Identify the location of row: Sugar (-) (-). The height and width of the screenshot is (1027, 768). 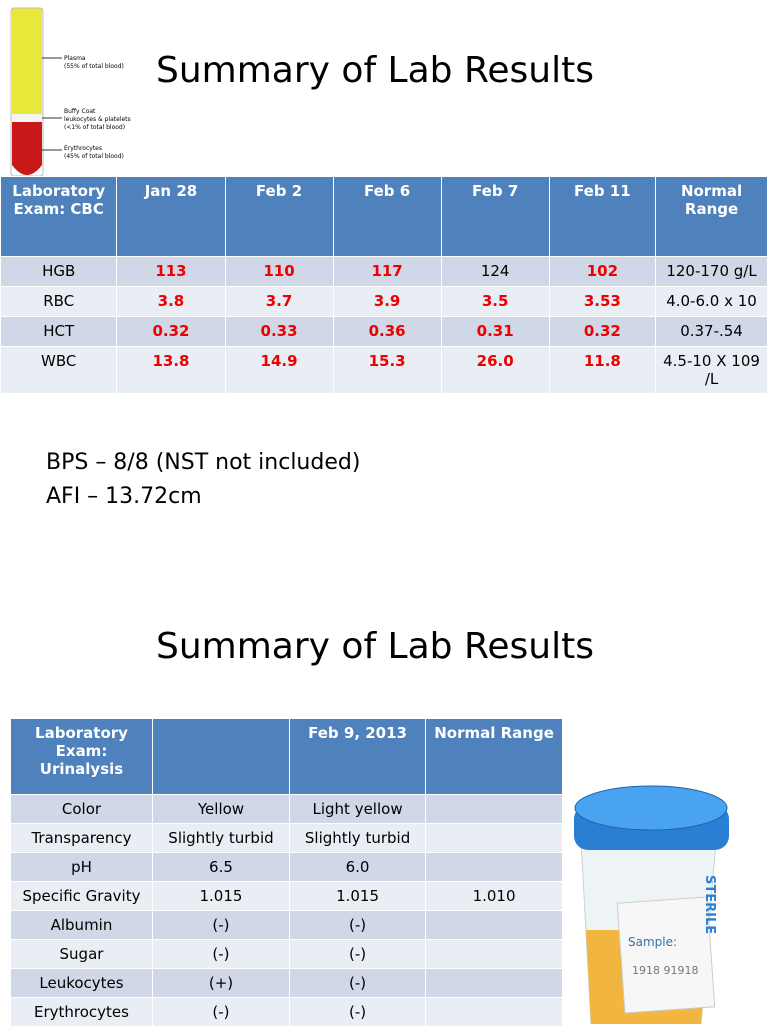
(286, 954).